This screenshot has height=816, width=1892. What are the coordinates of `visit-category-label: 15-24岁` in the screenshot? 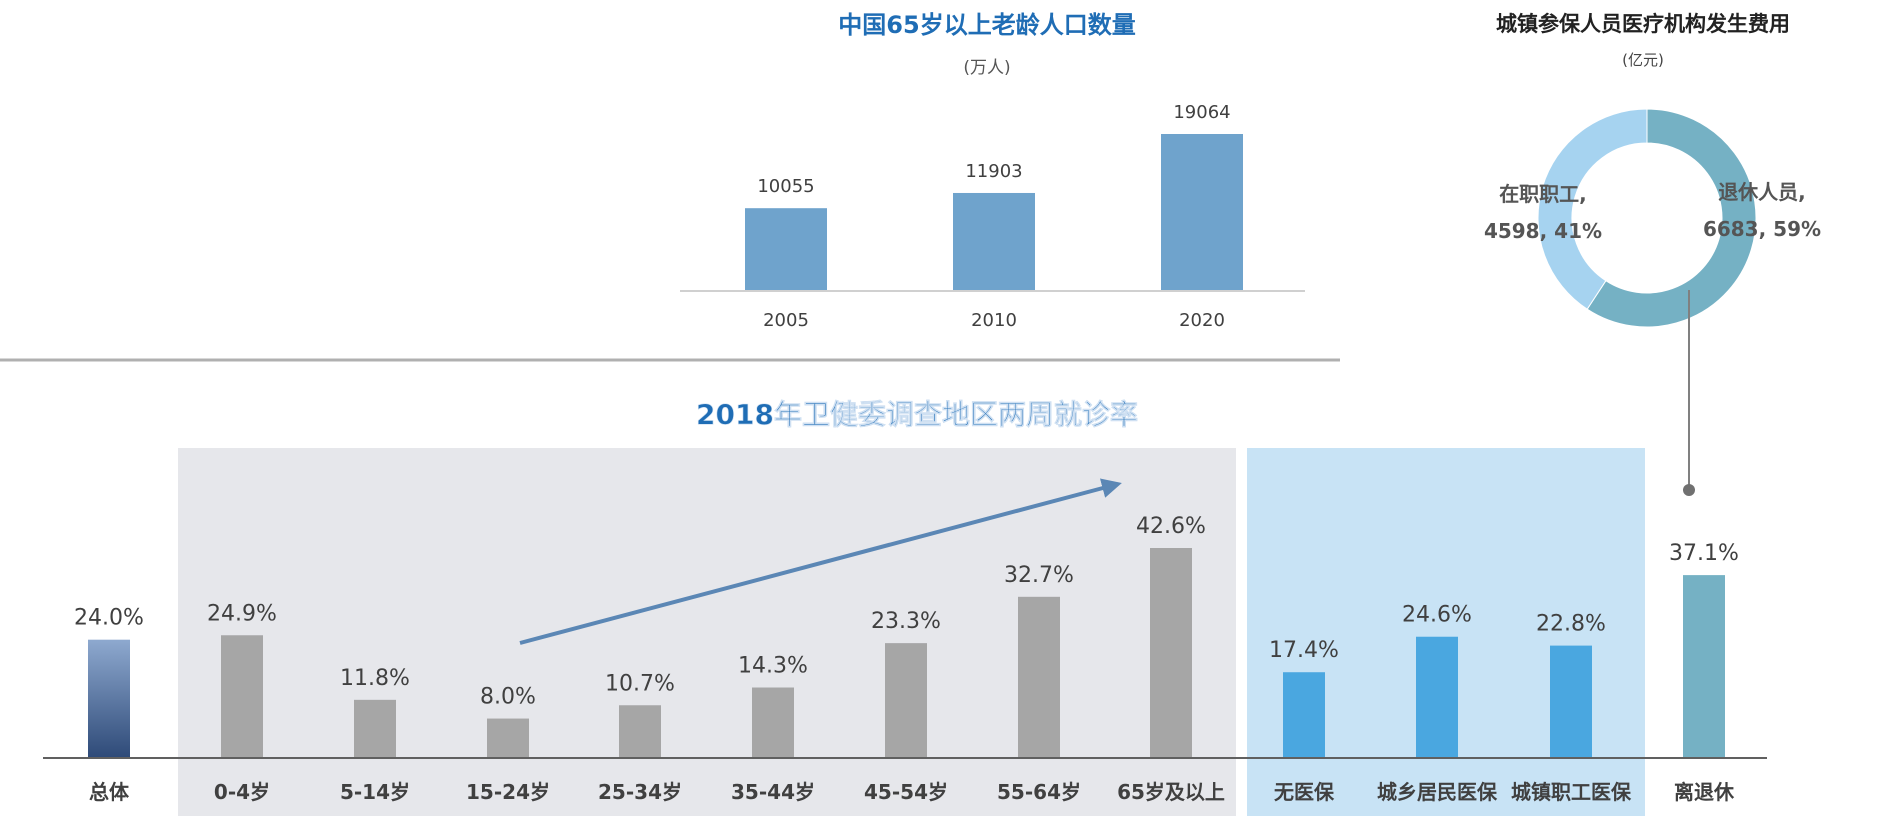 It's located at (508, 792).